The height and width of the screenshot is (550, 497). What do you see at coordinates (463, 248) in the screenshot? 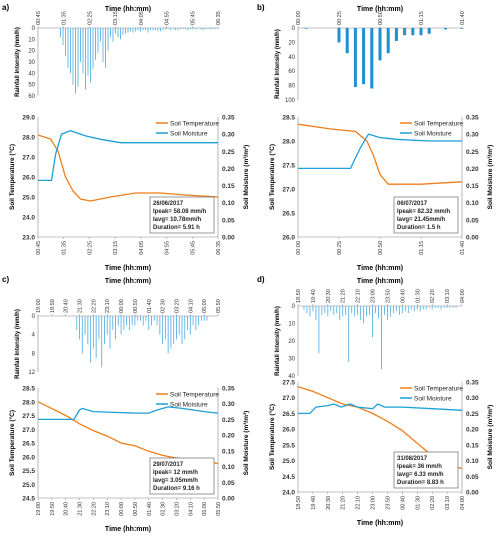
I see `soil-x-tick-label: 01:40` at bounding box center [463, 248].